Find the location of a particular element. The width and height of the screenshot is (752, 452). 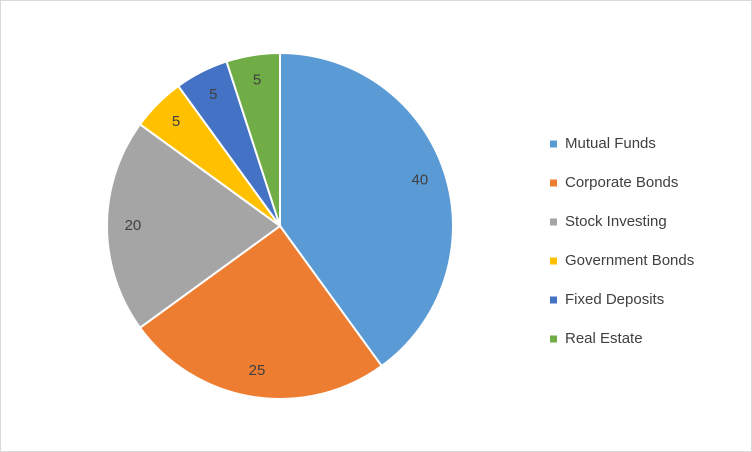

data-label: 20 is located at coordinates (133, 225).